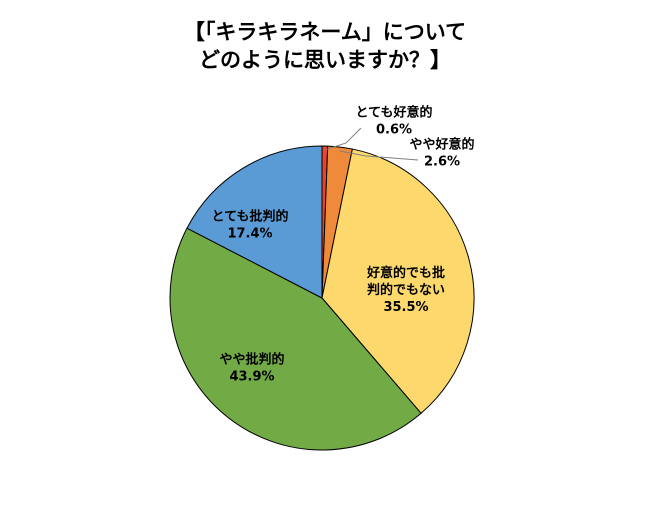  Describe the element at coordinates (394, 121) in the screenshot. I see `slice-label-0: とても好意的 0.6%` at that location.